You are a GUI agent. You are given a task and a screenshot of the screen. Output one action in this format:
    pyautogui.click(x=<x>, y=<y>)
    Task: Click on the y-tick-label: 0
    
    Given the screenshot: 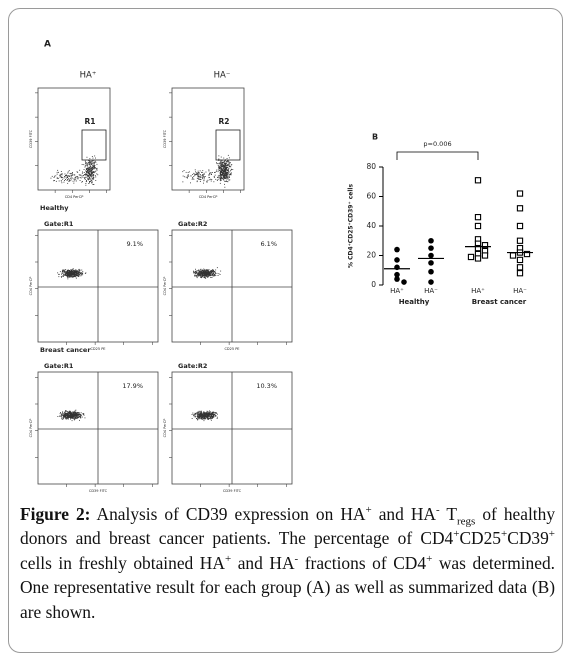 What is the action you would take?
    pyautogui.click(x=373, y=284)
    